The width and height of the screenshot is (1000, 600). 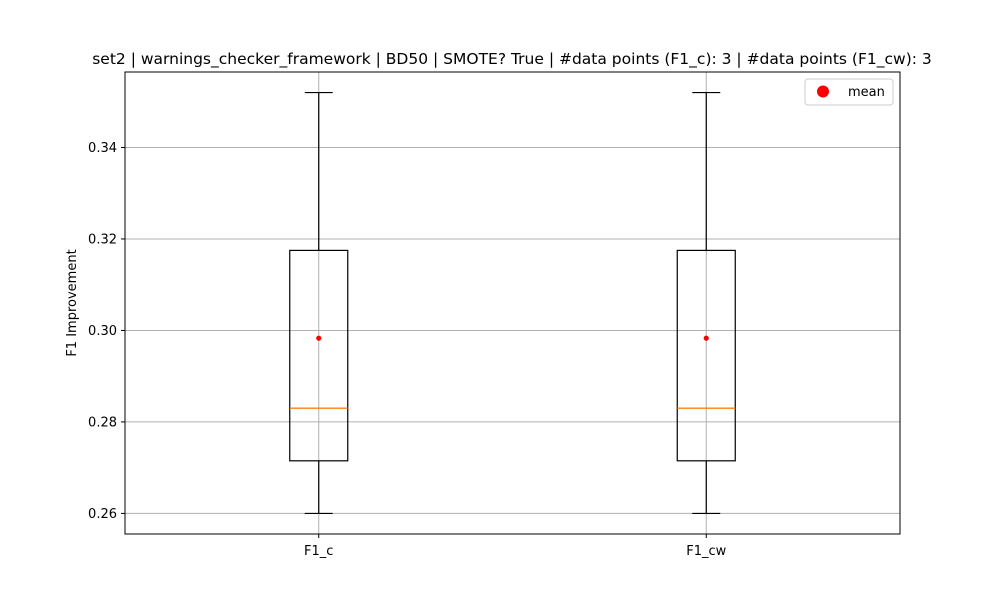 I want to click on y-tick-label: 0.32, so click(x=102, y=239).